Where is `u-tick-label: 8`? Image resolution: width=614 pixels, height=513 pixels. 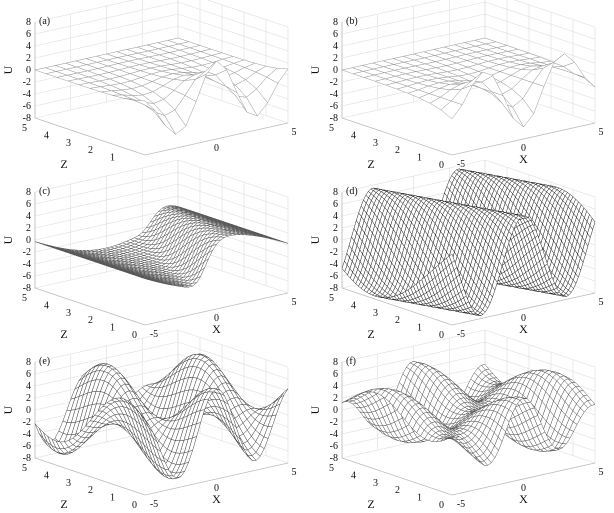
u-tick-label: 8 is located at coordinates (335, 22).